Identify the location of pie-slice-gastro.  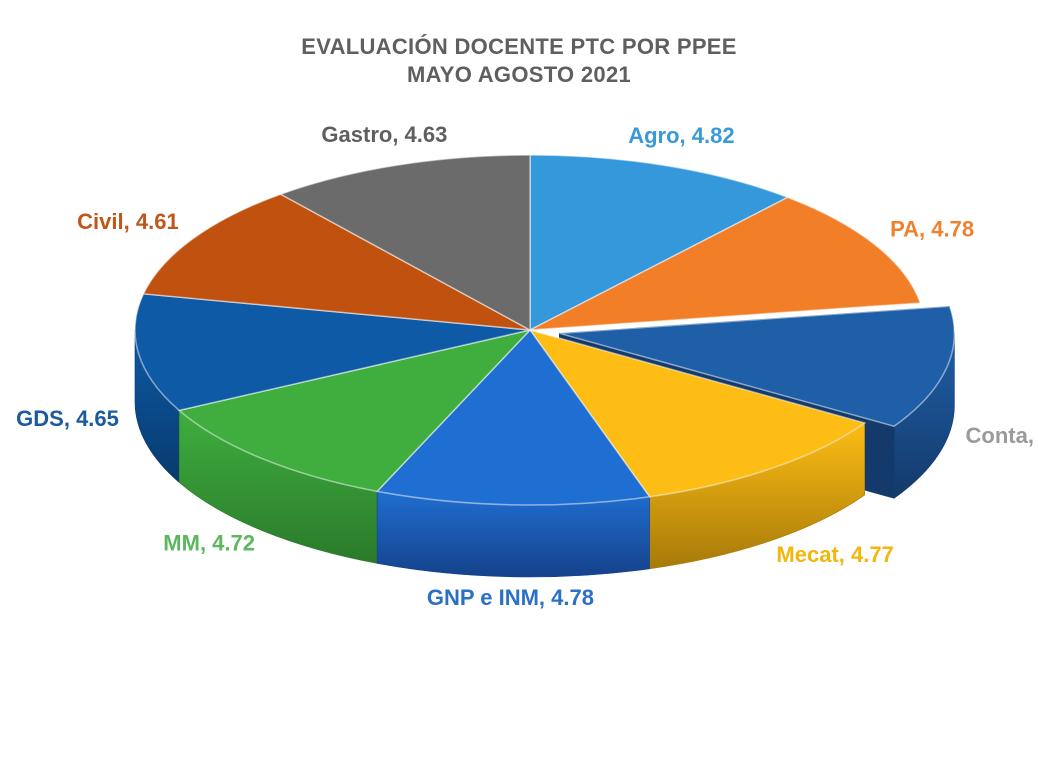
(404, 243).